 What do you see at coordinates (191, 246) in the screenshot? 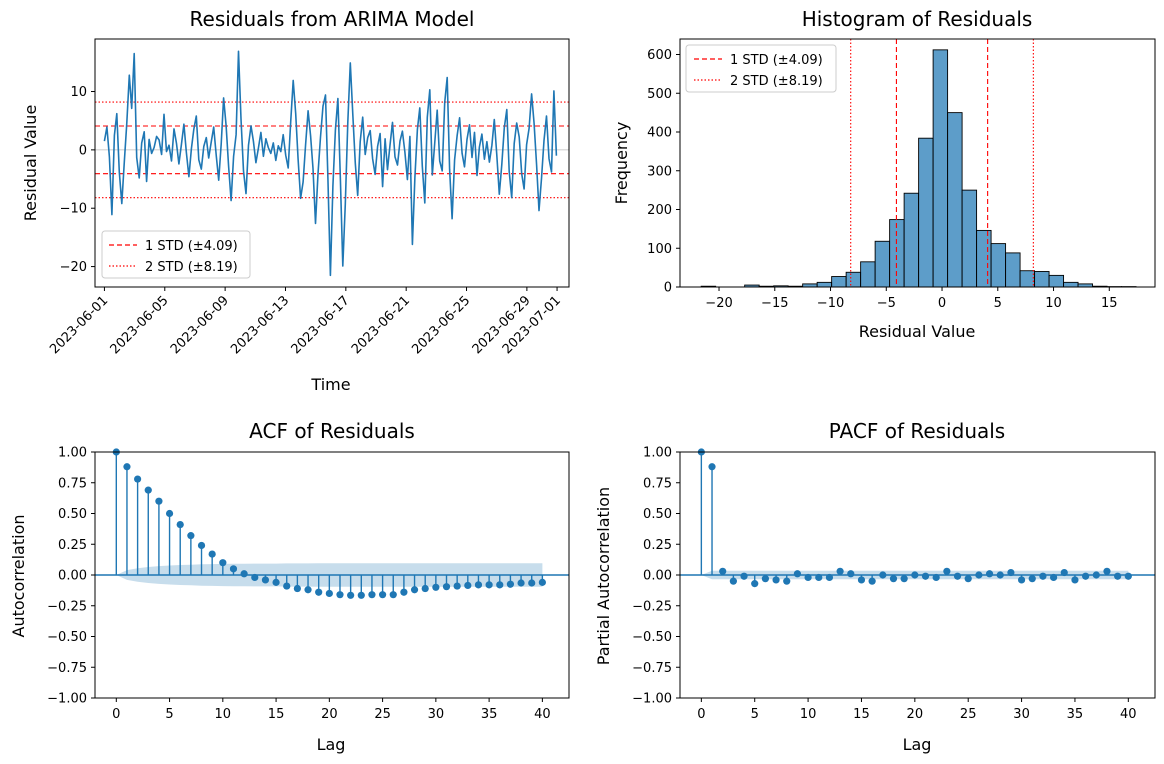
I see `residuals-legend-1std-label: 1 STD (±4.09)` at bounding box center [191, 246].